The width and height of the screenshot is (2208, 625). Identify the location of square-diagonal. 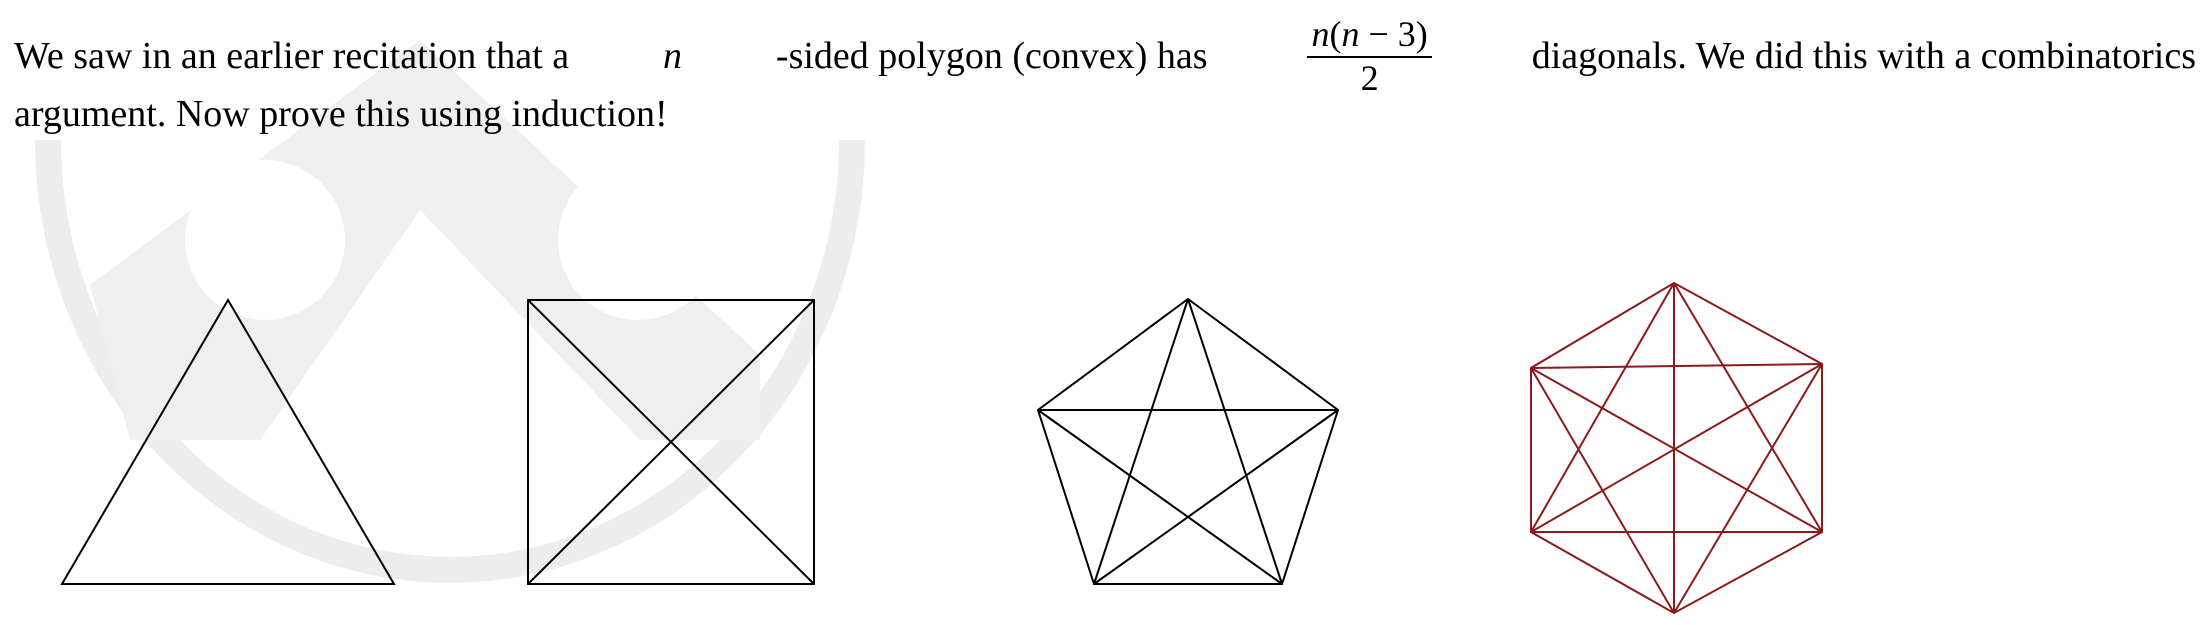
(671, 442).